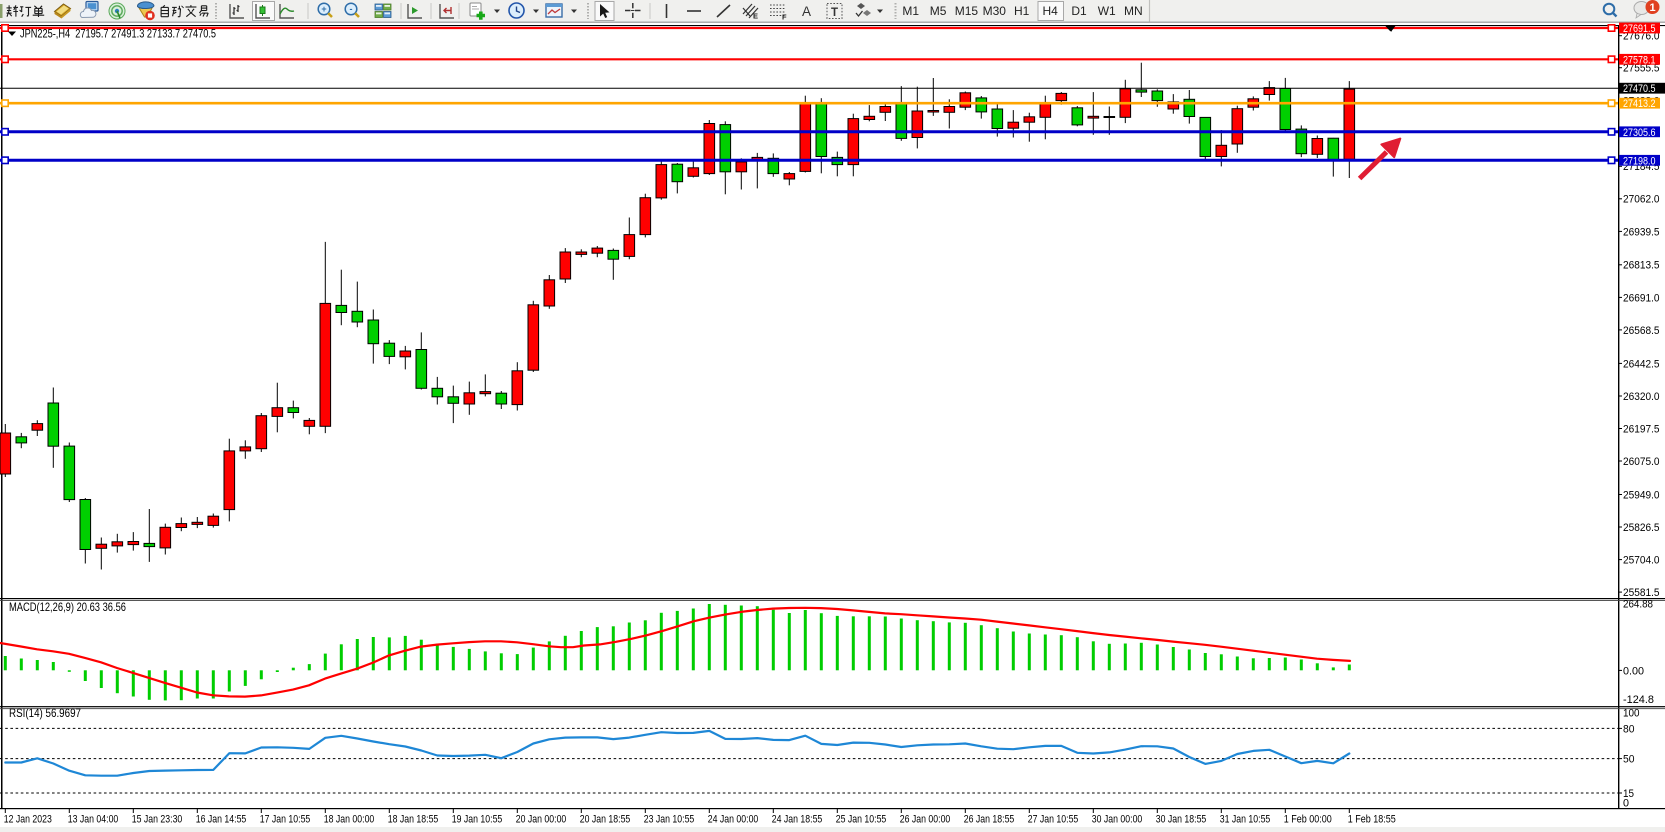 The image size is (1665, 832). What do you see at coordinates (1372, 820) in the screenshot?
I see `svg-text: 1 Feb 18:55` at bounding box center [1372, 820].